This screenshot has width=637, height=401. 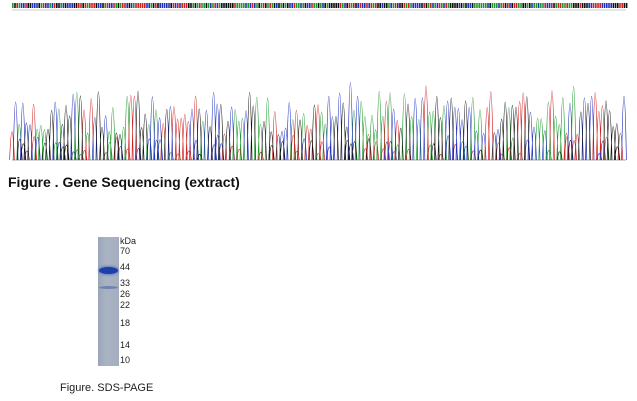 I want to click on sequencing-caption: Figure . Gene Sequencing (extract), so click(x=124, y=182).